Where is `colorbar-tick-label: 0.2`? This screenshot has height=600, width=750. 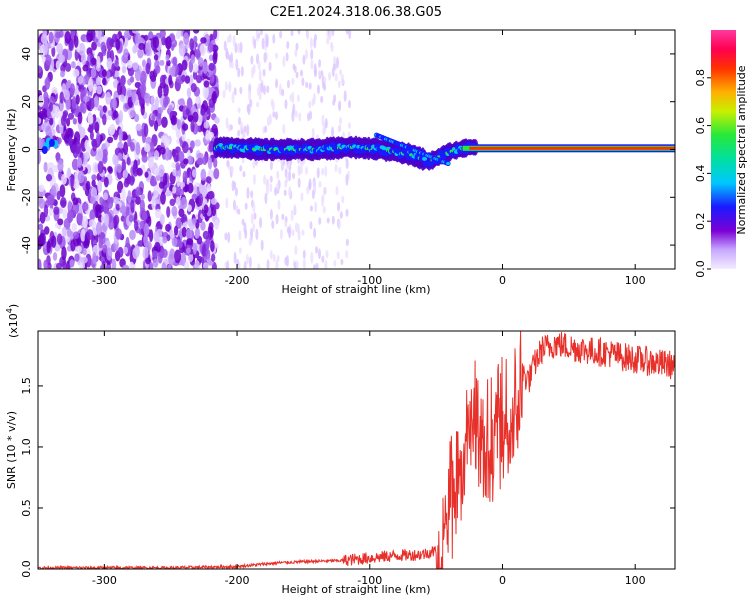
colorbar-tick-label: 0.2 is located at coordinates (700, 221).